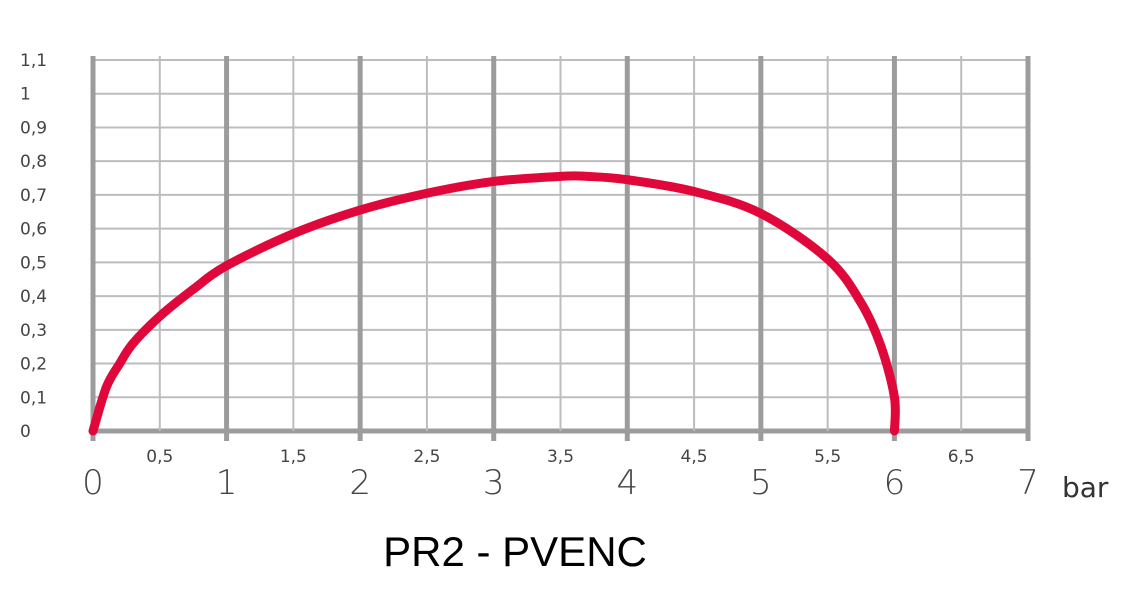 The height and width of the screenshot is (596, 1144). Describe the element at coordinates (33, 263) in the screenshot. I see `y-tick-label: 0,5` at that location.